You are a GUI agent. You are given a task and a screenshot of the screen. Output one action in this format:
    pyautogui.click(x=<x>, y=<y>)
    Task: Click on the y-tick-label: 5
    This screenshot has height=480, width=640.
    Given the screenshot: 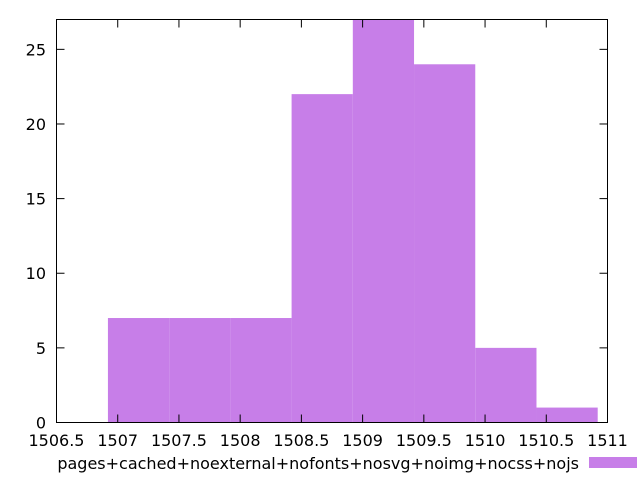 What is the action you would take?
    pyautogui.click(x=41, y=348)
    